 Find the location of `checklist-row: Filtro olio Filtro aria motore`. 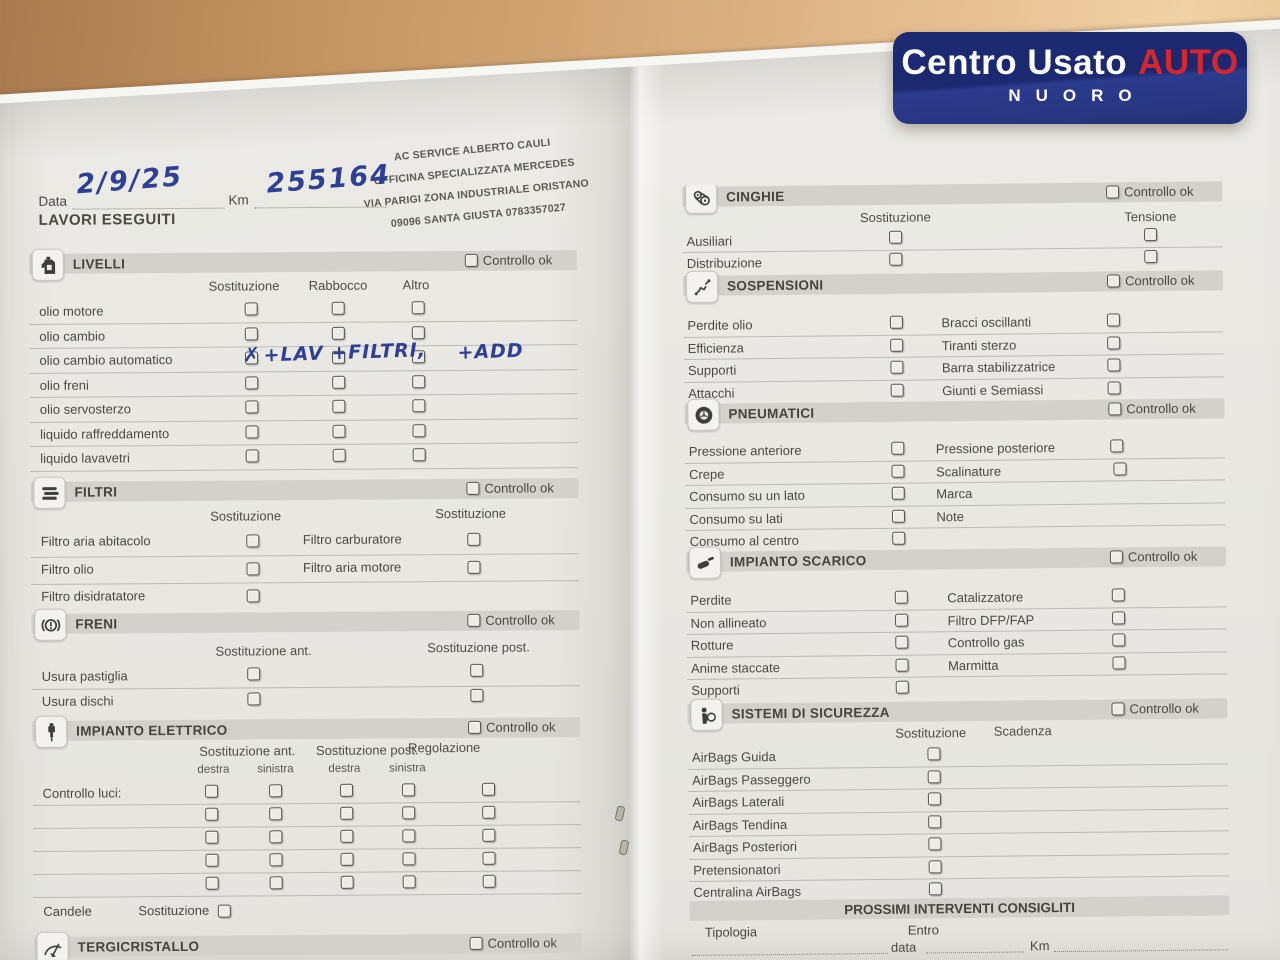

checklist-row: Filtro olio Filtro aria motore is located at coordinates (305, 569).